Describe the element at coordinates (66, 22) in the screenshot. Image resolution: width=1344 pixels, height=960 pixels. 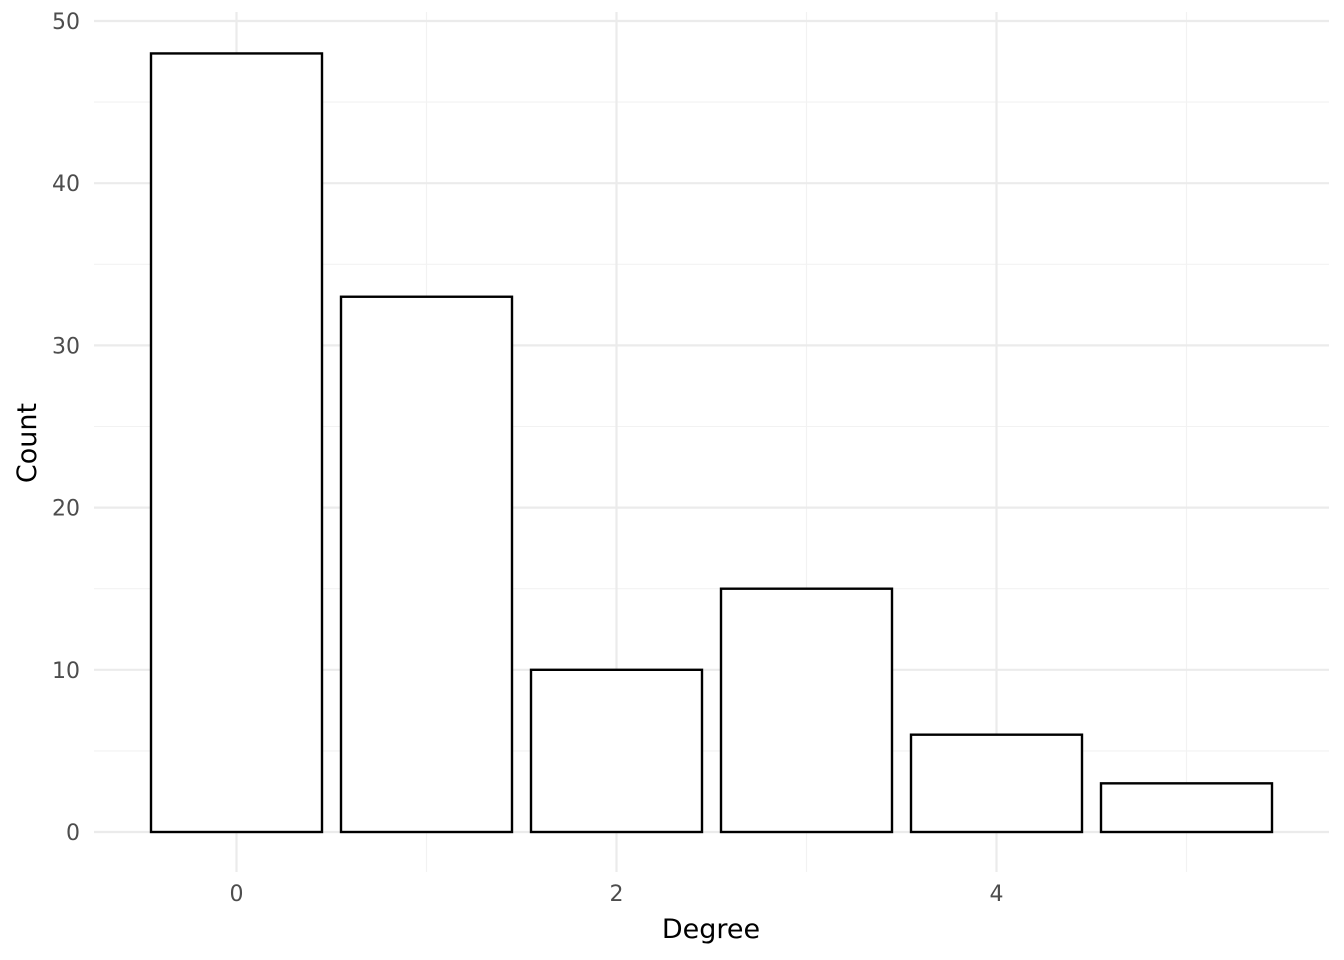
I see `y-tick-label: 50` at that location.